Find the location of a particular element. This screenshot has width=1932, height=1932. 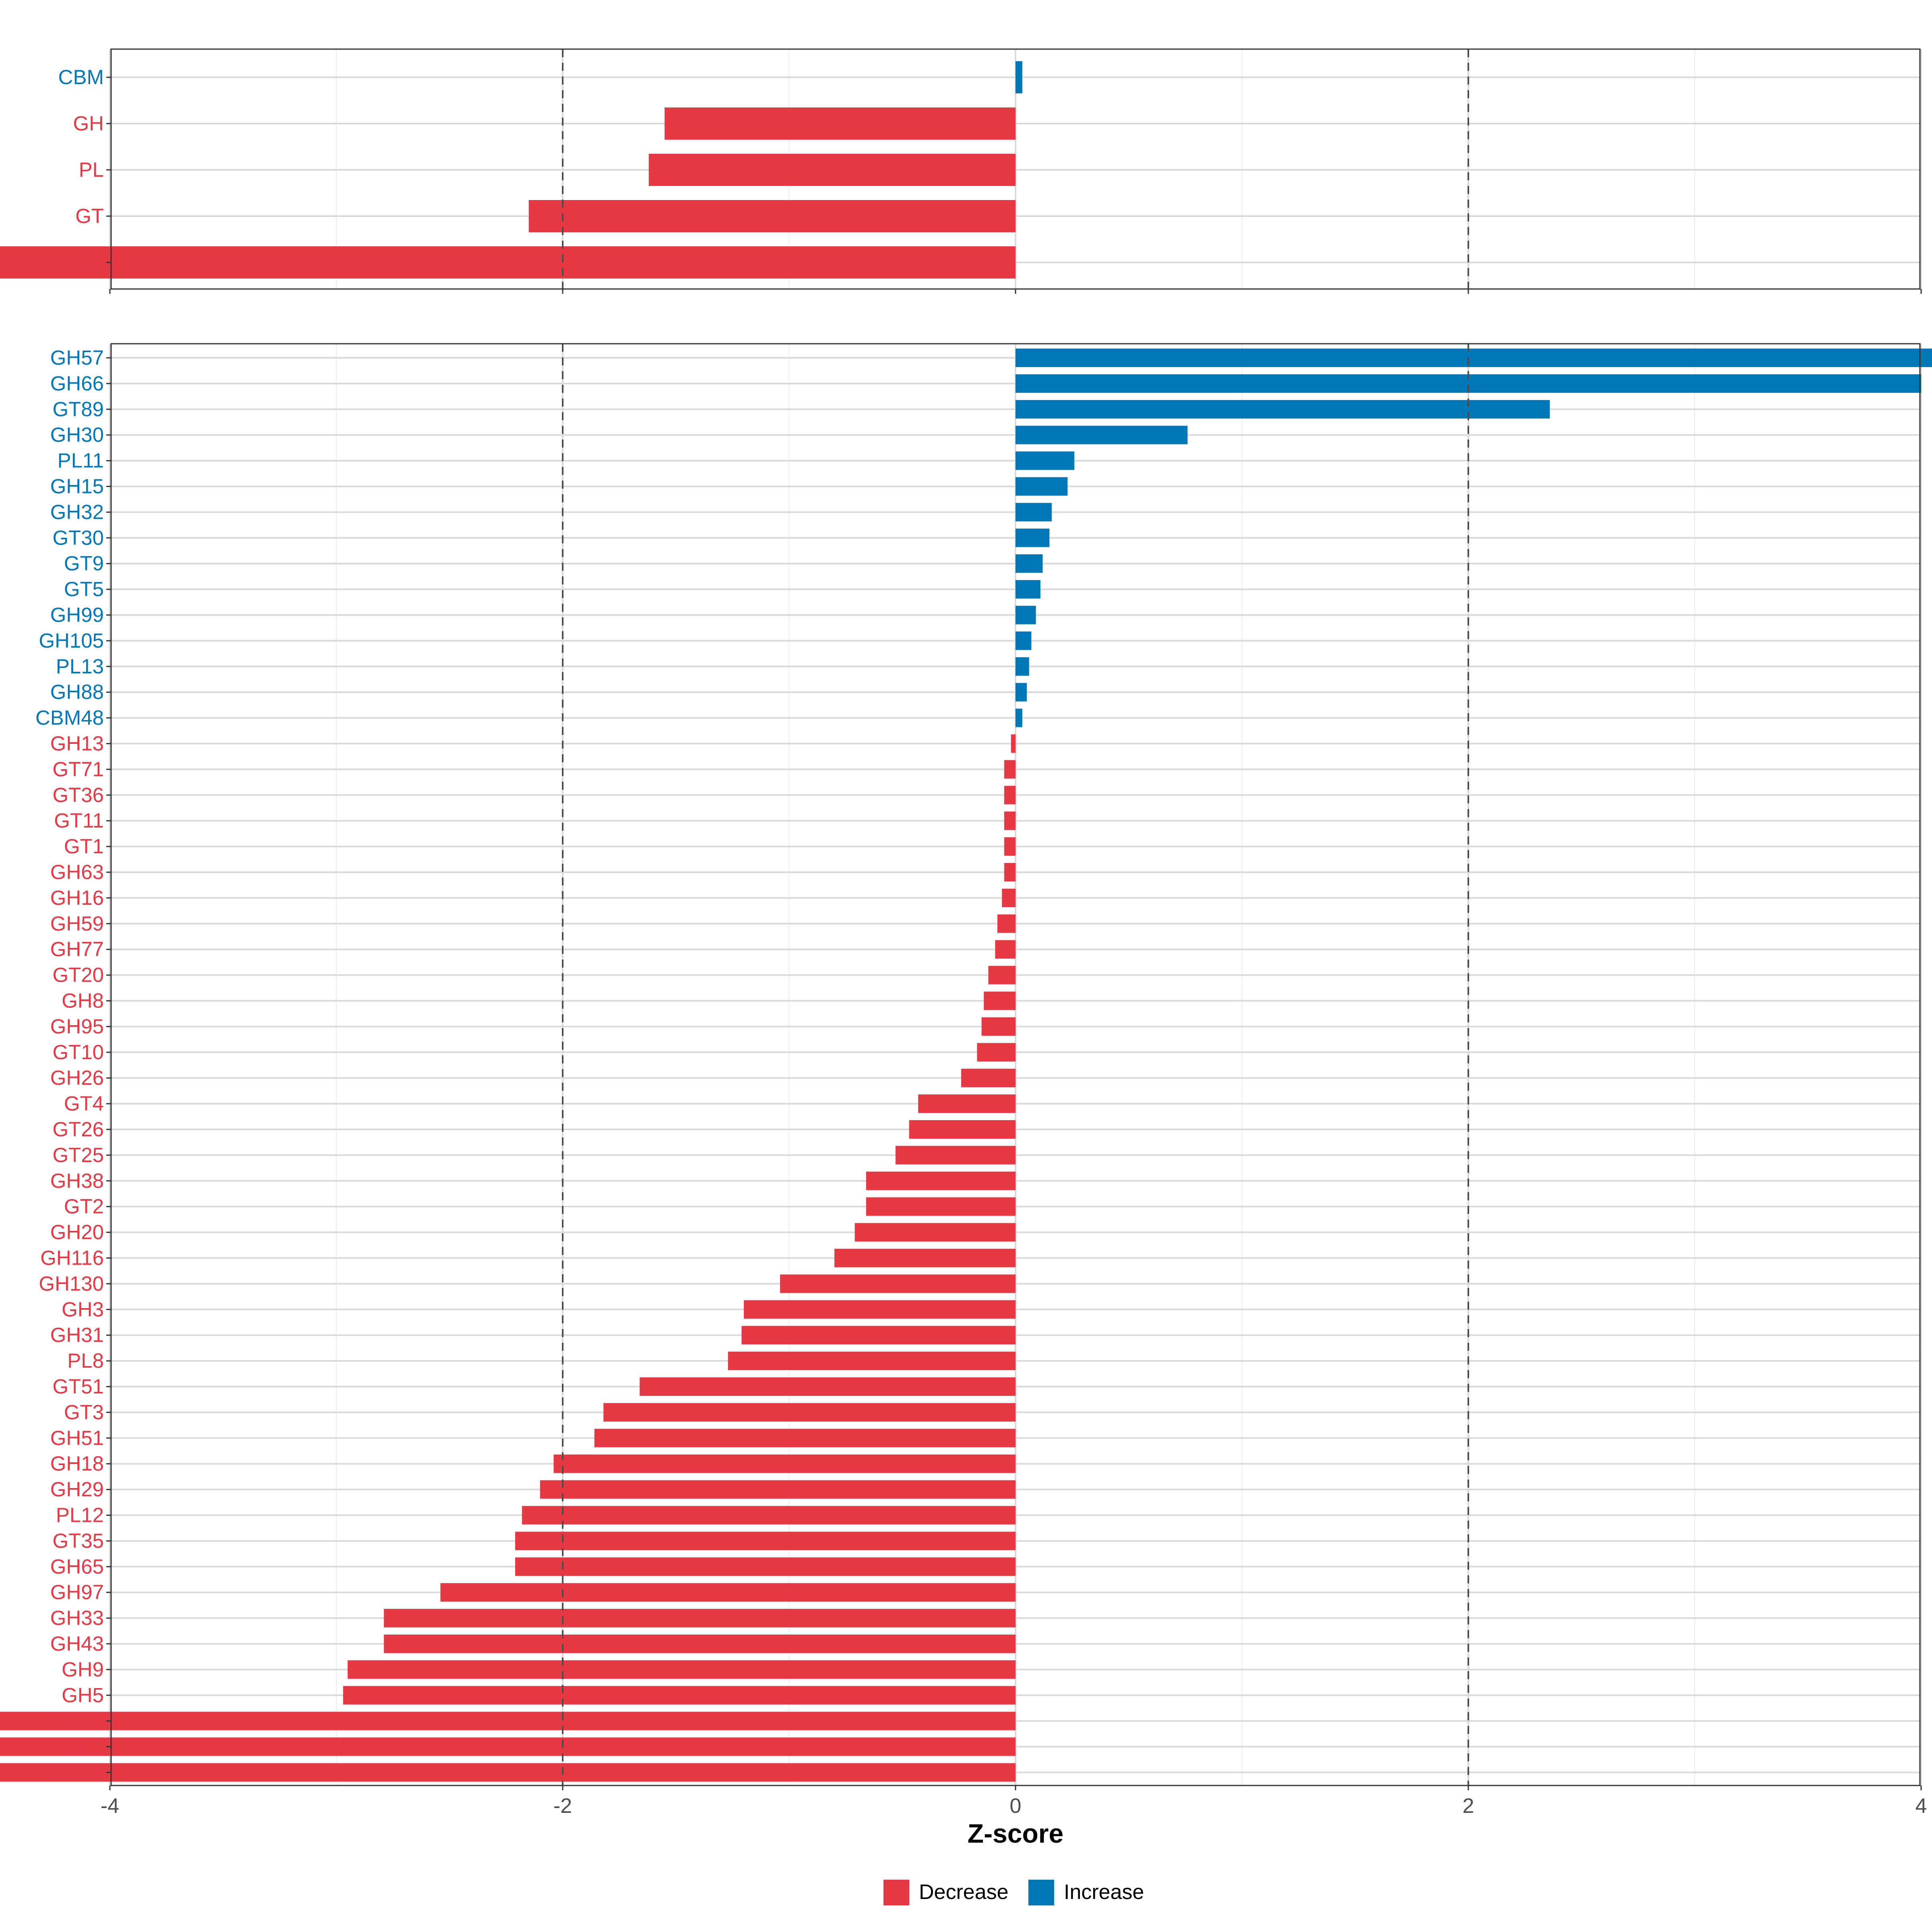

family-label-gh33: GH33 is located at coordinates (77, 1617).